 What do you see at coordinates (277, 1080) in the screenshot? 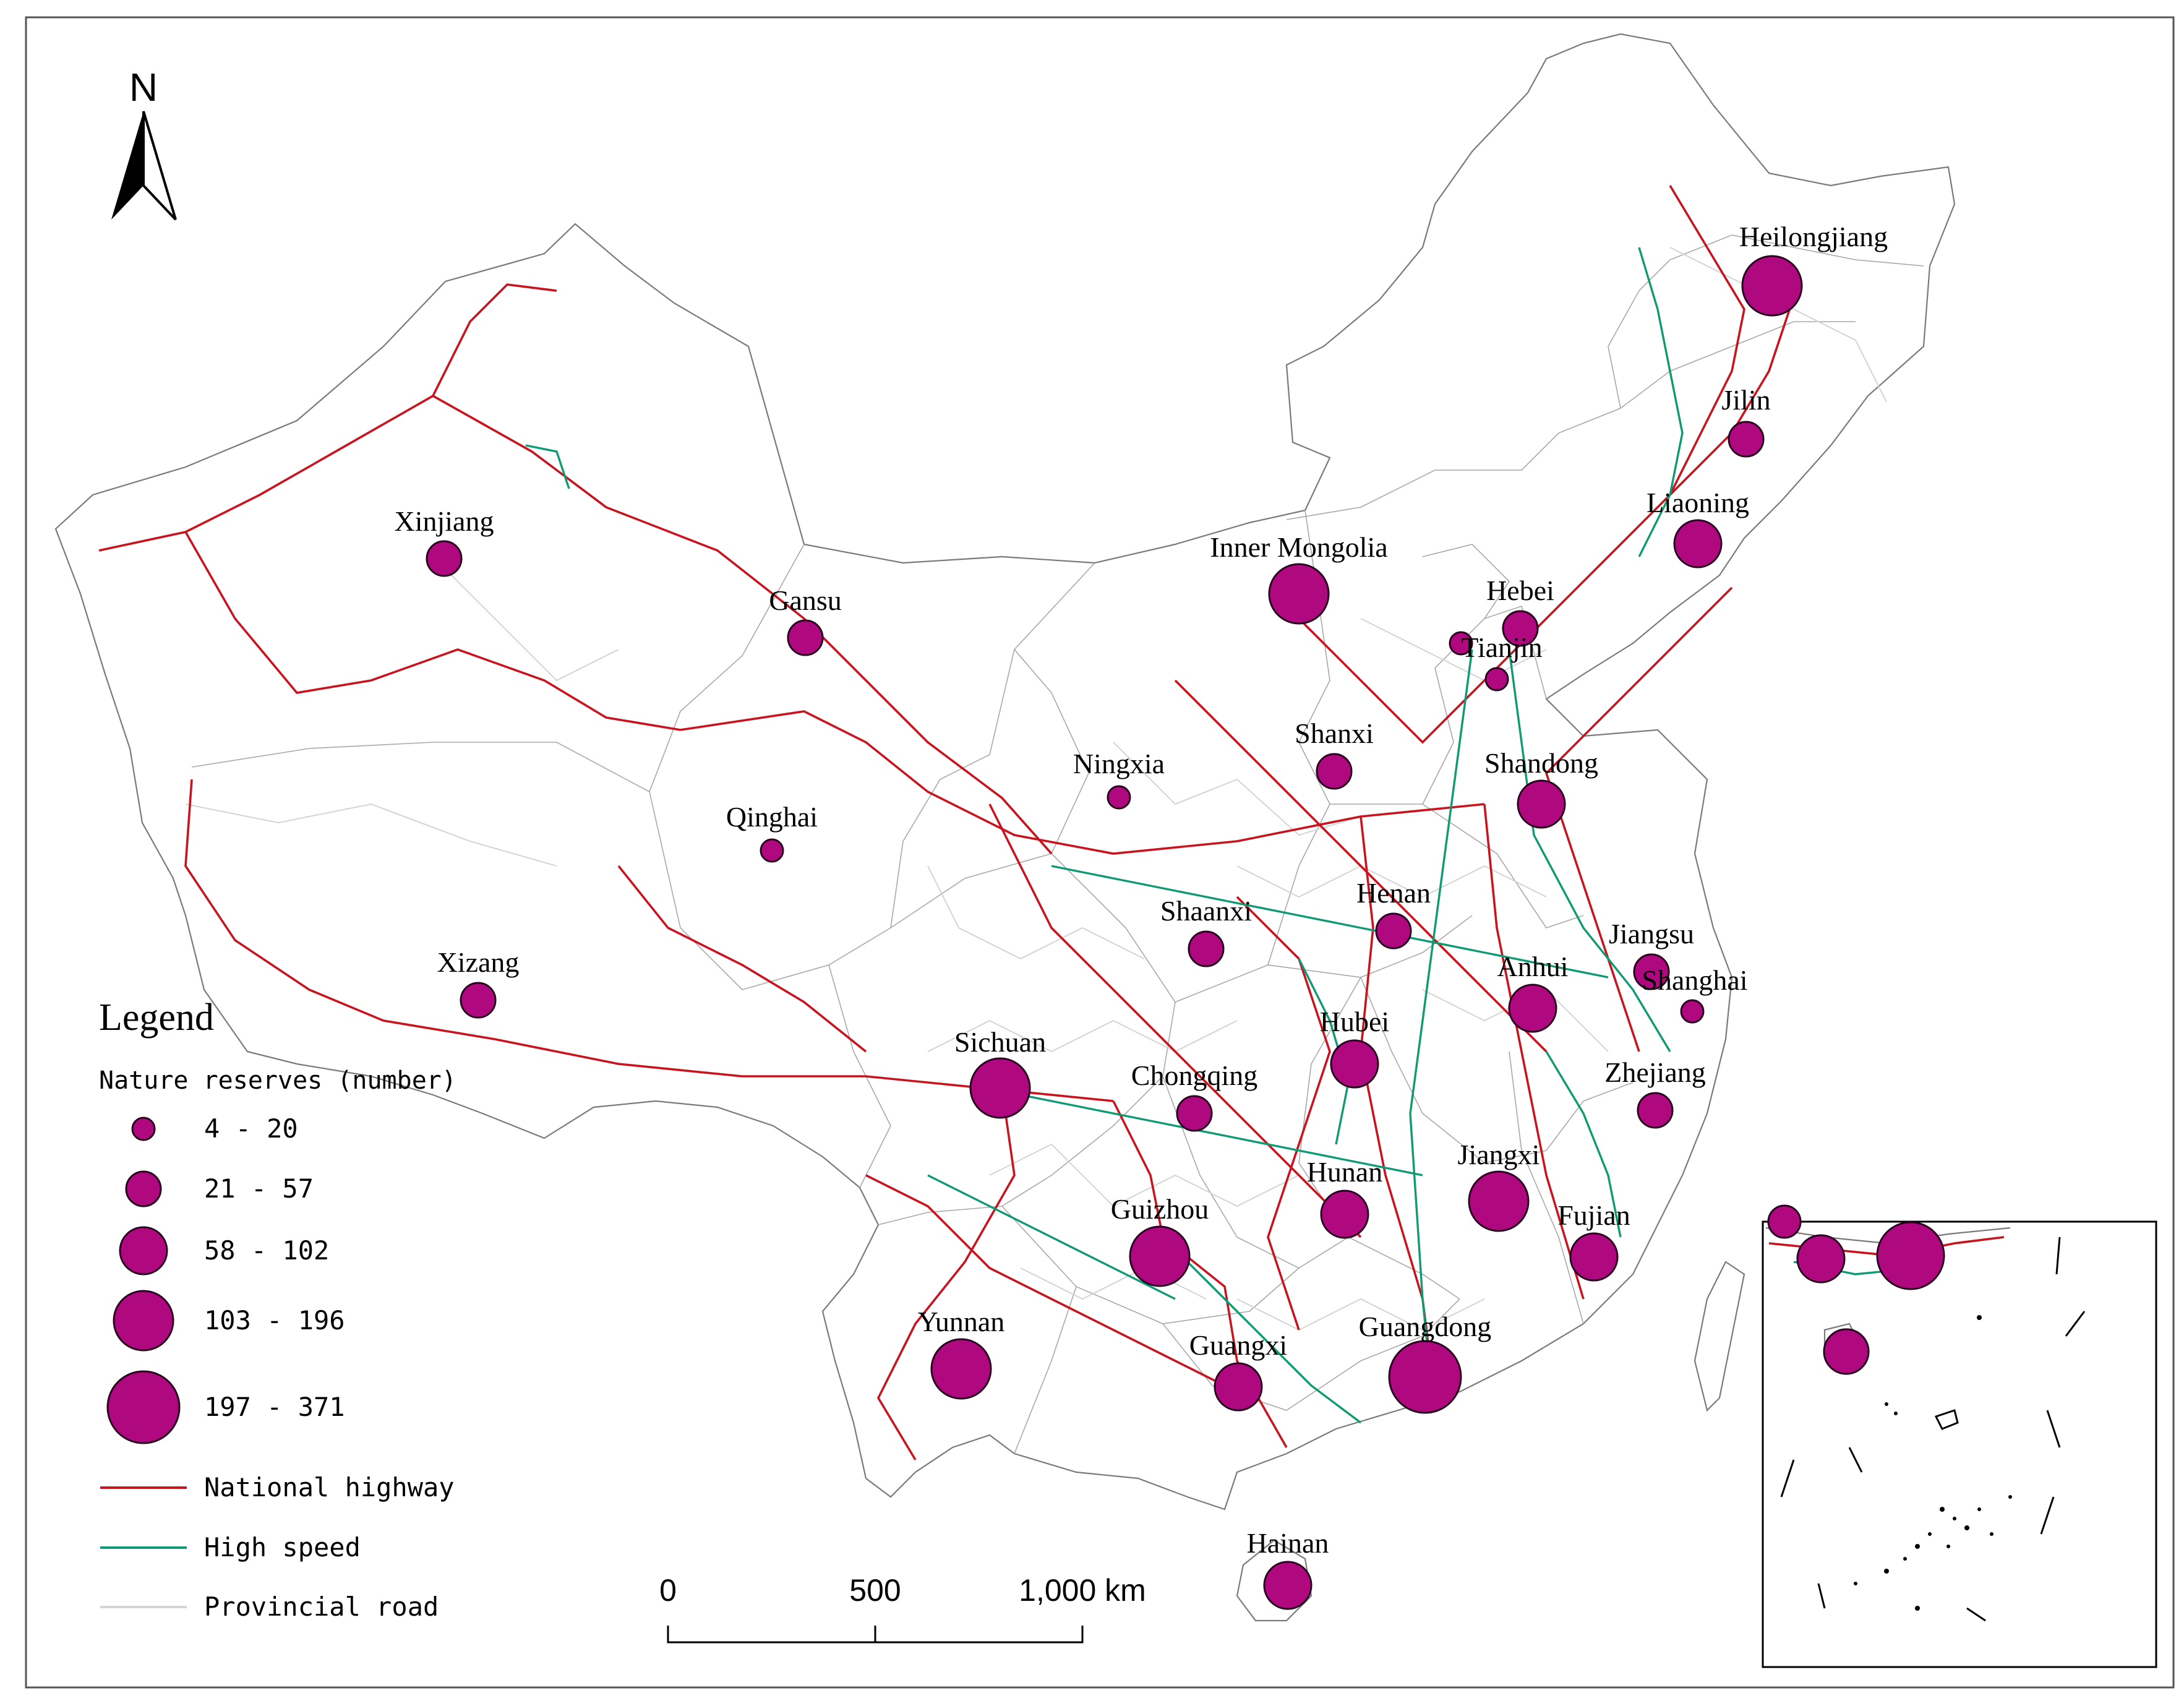
I see `legend-size-title: Nature reserves (number)` at bounding box center [277, 1080].